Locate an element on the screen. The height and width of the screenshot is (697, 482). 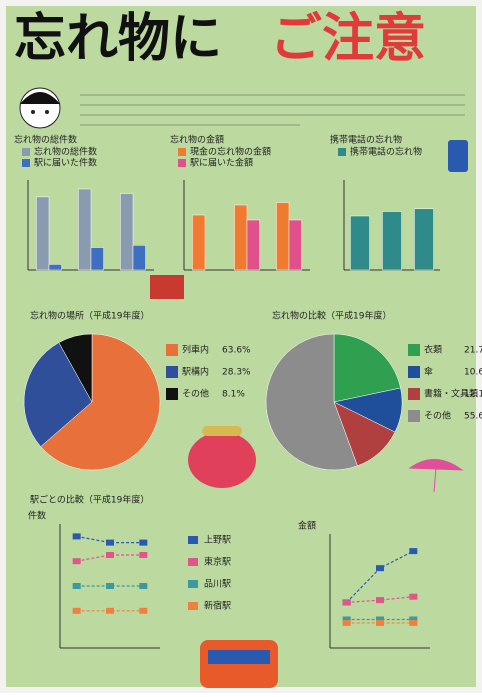
legend-label: 忘れ物の総件数 is located at coordinates (65, 152).